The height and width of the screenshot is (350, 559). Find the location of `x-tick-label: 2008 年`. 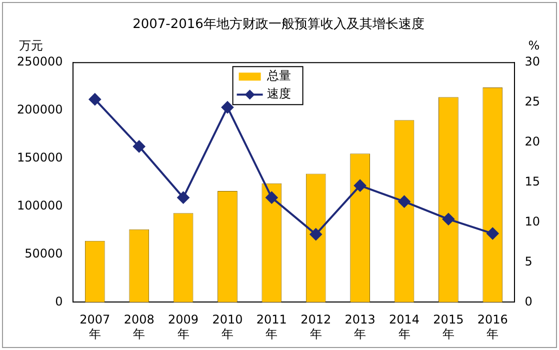

x-tick-label: 2008 年 is located at coordinates (139, 326).